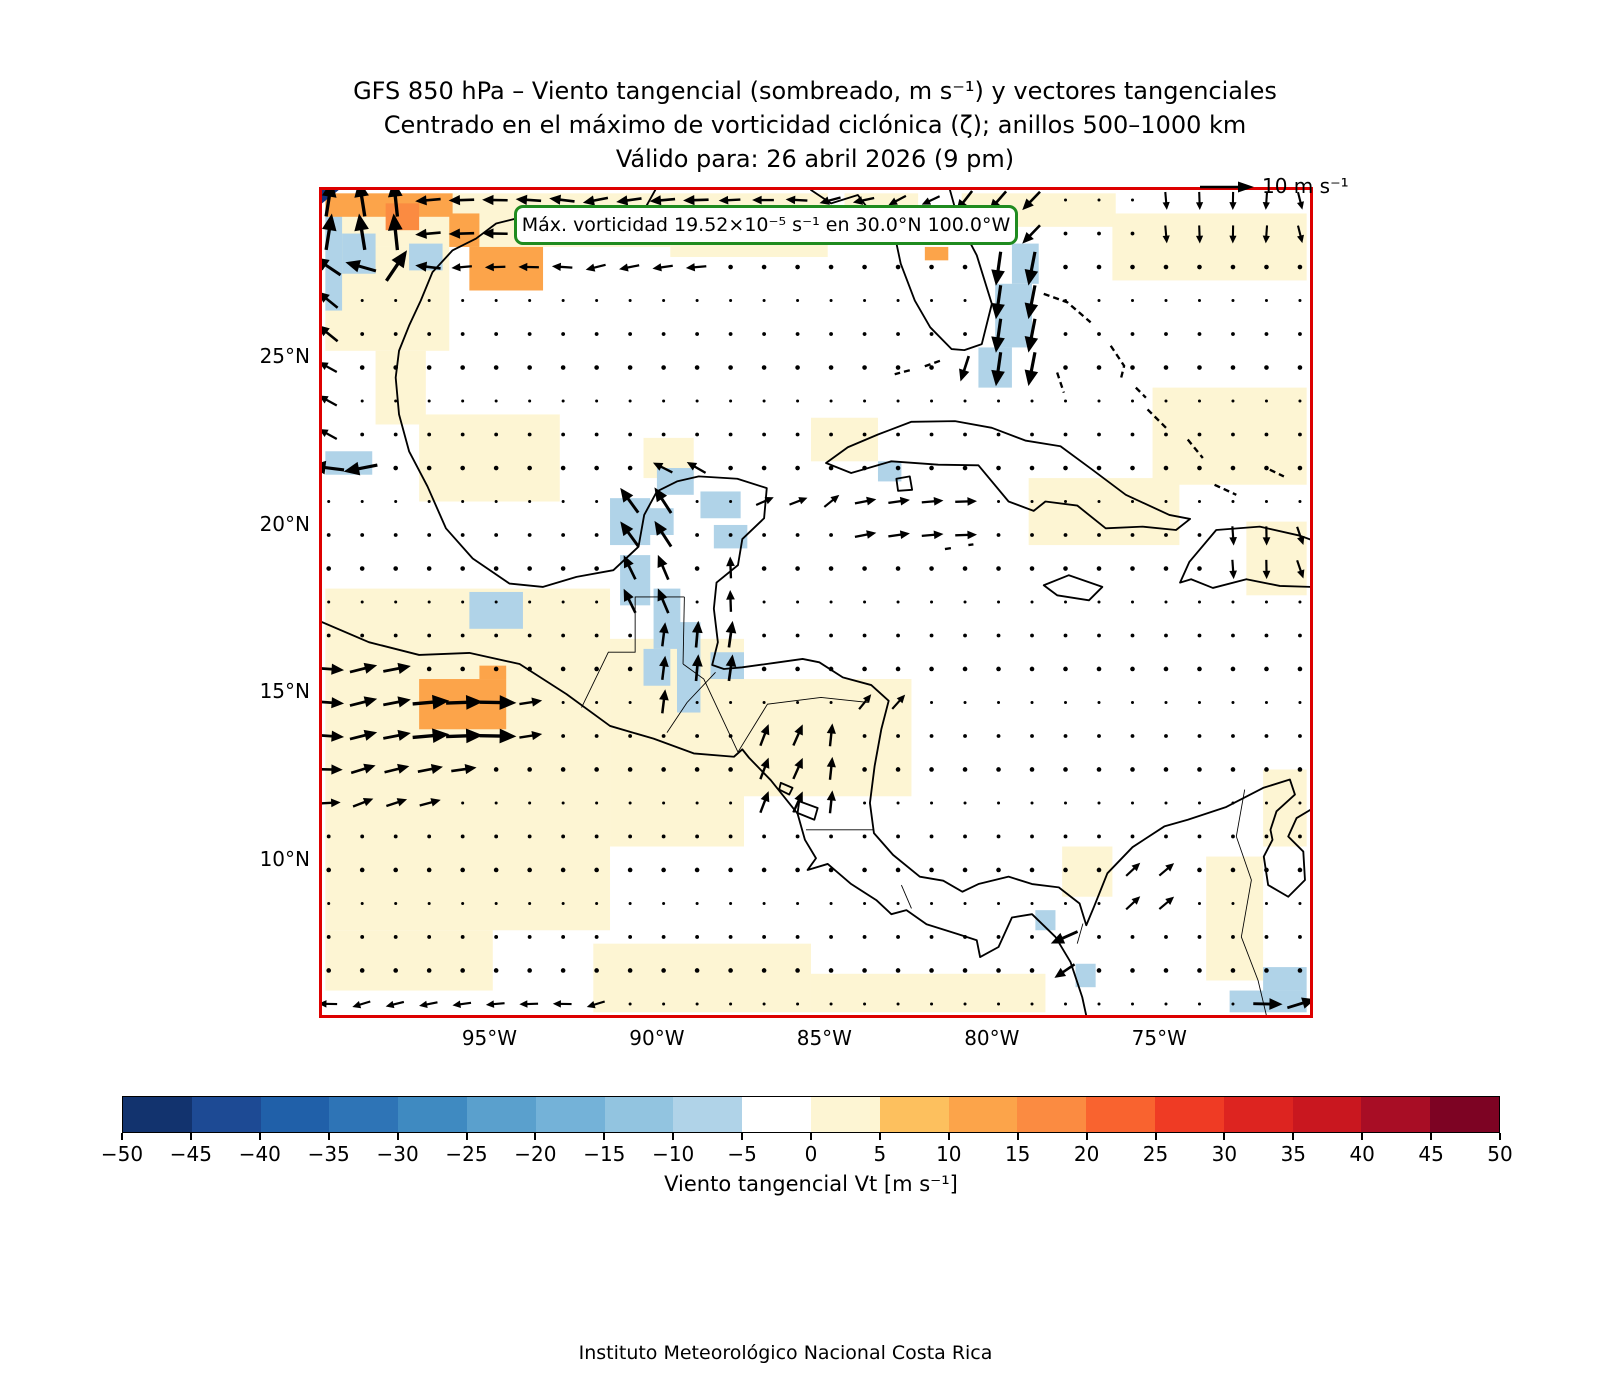 This screenshot has height=1393, width=1615. I want to click on y-tick-label-10: 10°N, so click(284, 858).